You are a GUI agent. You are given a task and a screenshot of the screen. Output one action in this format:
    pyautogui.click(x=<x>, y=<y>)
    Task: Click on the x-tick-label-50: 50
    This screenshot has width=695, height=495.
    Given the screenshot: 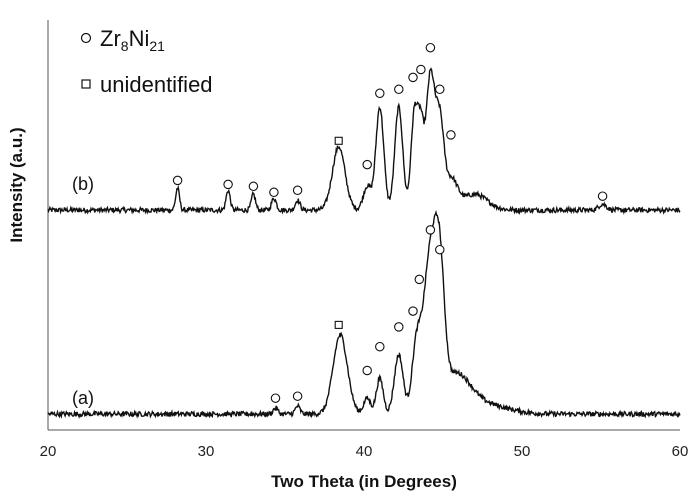 What is the action you would take?
    pyautogui.click(x=522, y=451)
    